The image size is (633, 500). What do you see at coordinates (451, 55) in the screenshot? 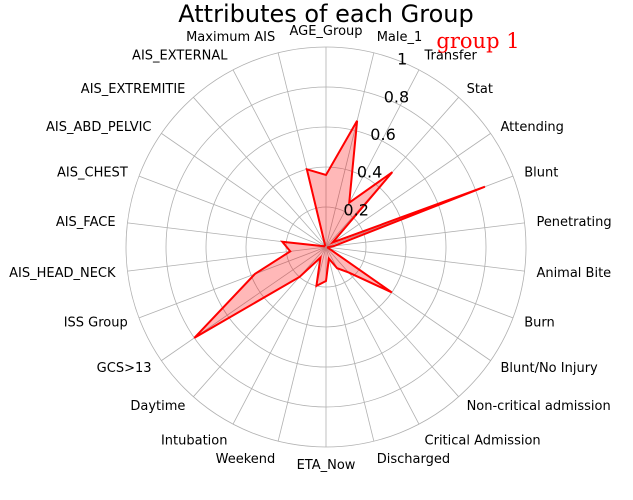
I see `category-label-1: Transfer` at bounding box center [451, 55].